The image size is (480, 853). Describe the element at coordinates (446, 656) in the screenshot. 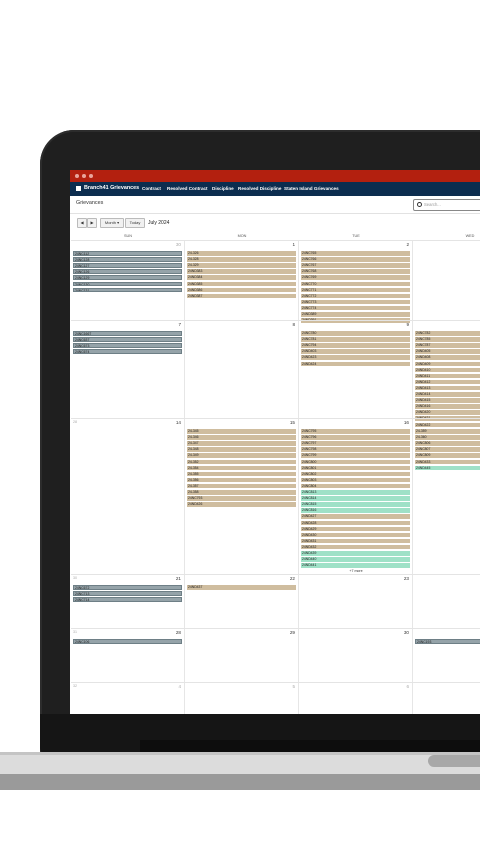

I see `day-cell: 3124NC193` at that location.